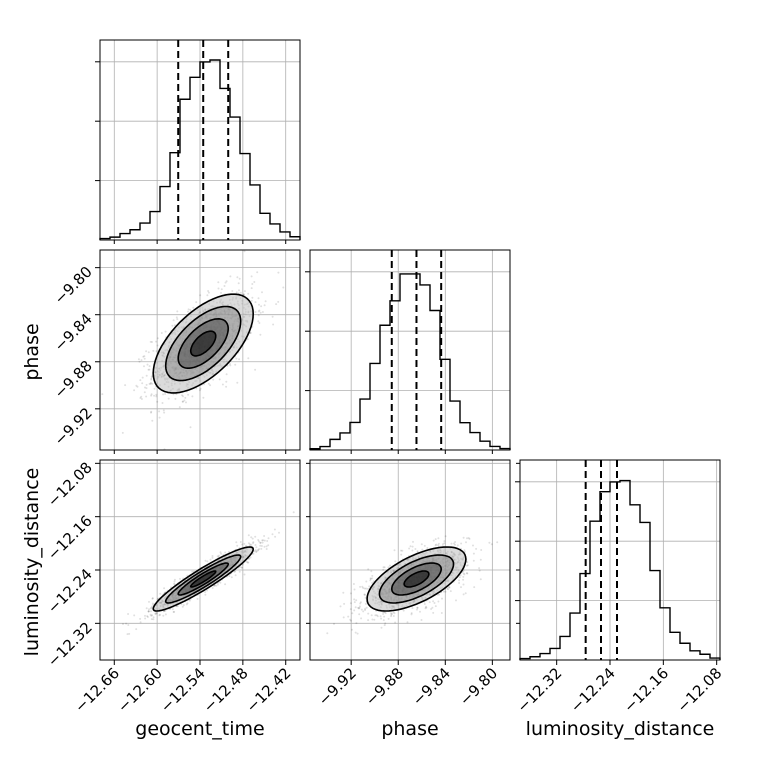 The image size is (760, 760). What do you see at coordinates (410, 361) in the screenshot?
I see `histogram-step-phase` at bounding box center [410, 361].